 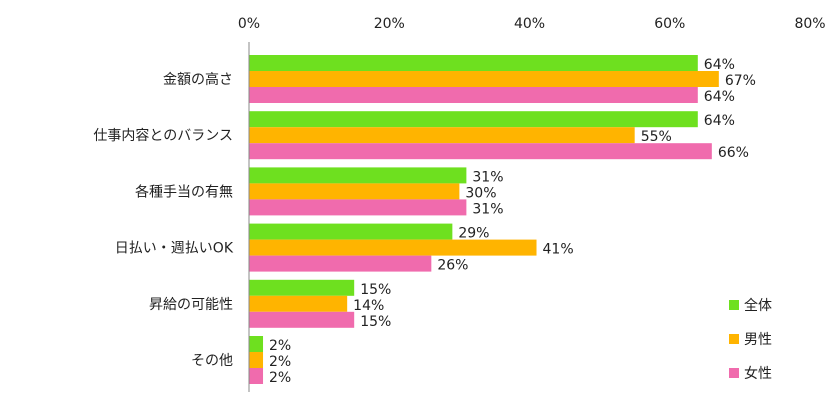 What do you see at coordinates (368, 306) in the screenshot?
I see `data-label: 14%` at bounding box center [368, 306].